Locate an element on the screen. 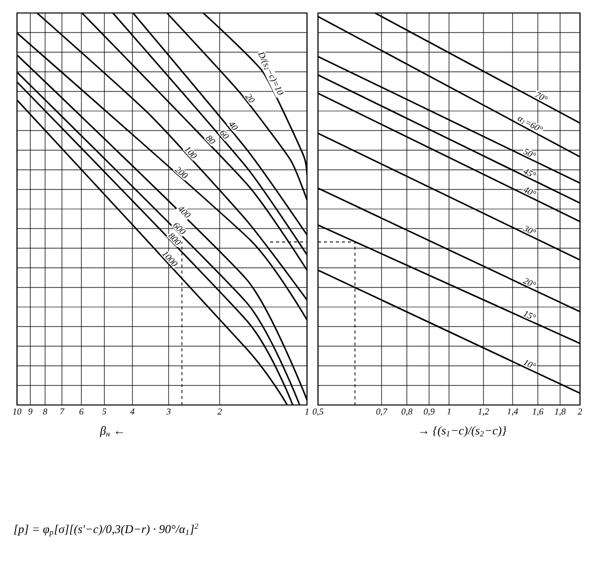  x-tick-label: 9 is located at coordinates (30, 411).